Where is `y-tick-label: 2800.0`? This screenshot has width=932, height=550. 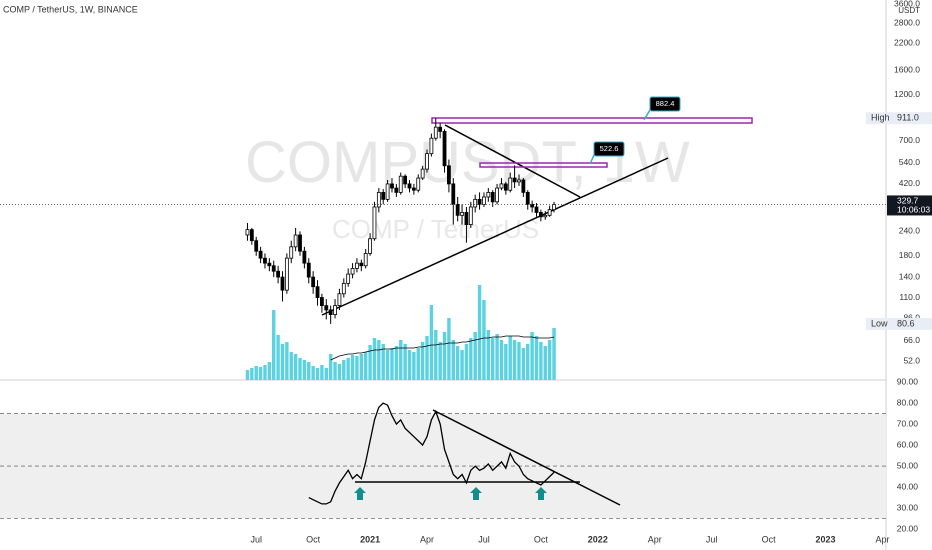 y-tick-label: 2800.0 is located at coordinates (907, 22).